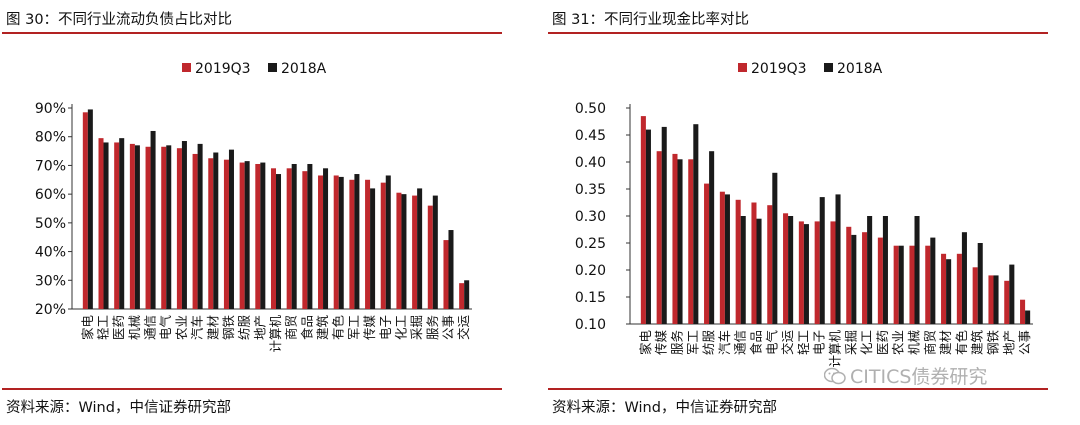 The height and width of the screenshot is (425, 1080). Describe the element at coordinates (590, 271) in the screenshot. I see `y-tick-label: 0.20` at that location.